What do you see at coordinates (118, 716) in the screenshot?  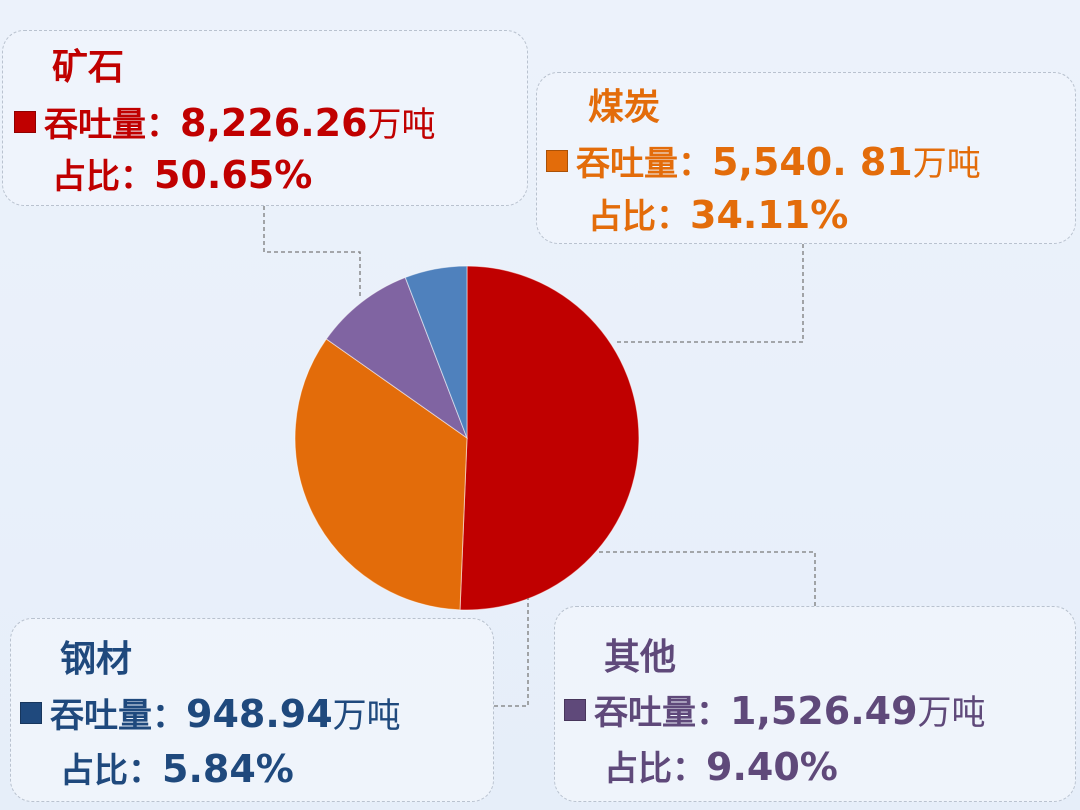 I see `steel-throughput-label: 吞吐量：` at bounding box center [118, 716].